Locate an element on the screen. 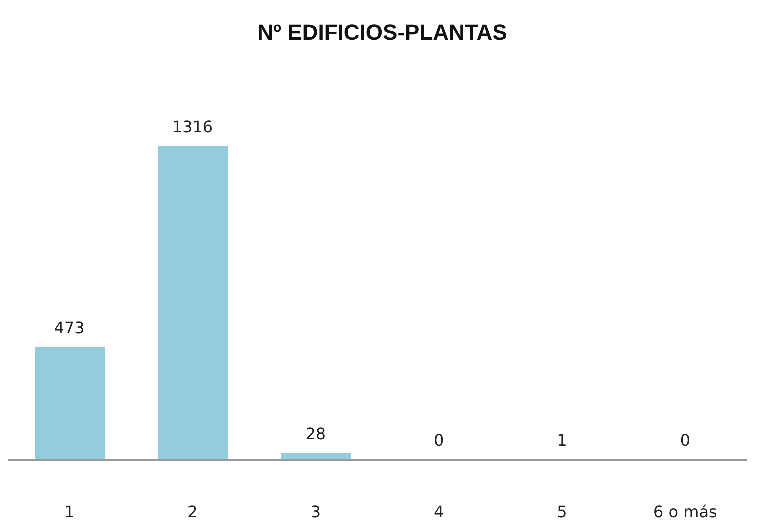  data-label: 28 is located at coordinates (316, 434).